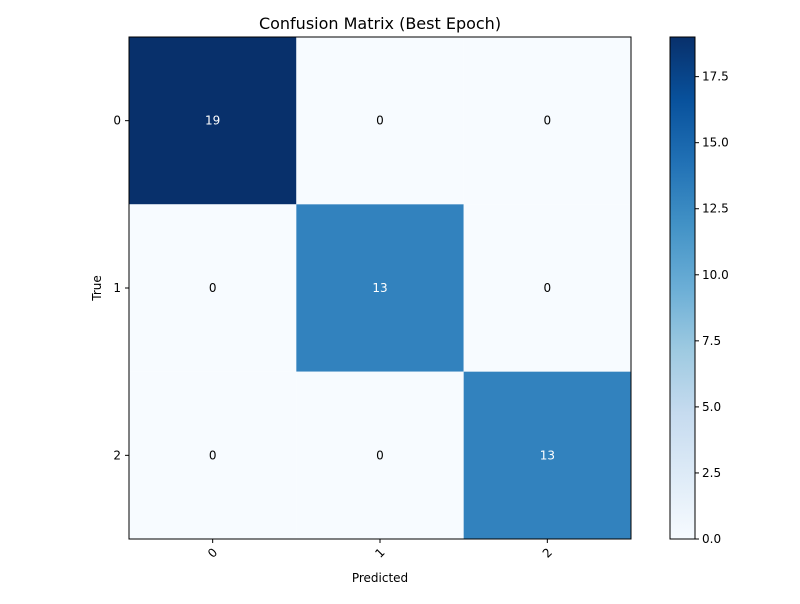 The height and width of the screenshot is (604, 800). What do you see at coordinates (711, 539) in the screenshot?
I see `colorbar-tick-label: 0.0` at bounding box center [711, 539].